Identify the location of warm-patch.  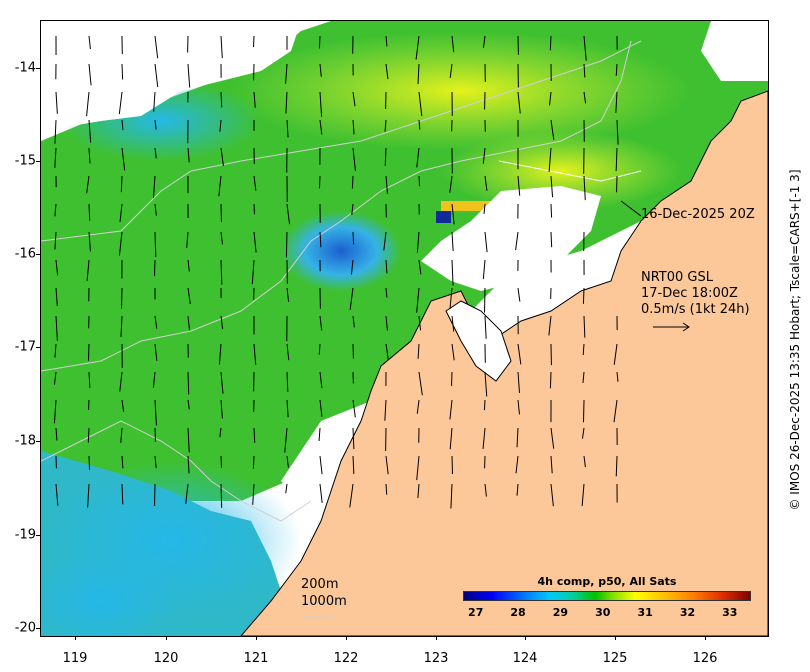
(471, 206).